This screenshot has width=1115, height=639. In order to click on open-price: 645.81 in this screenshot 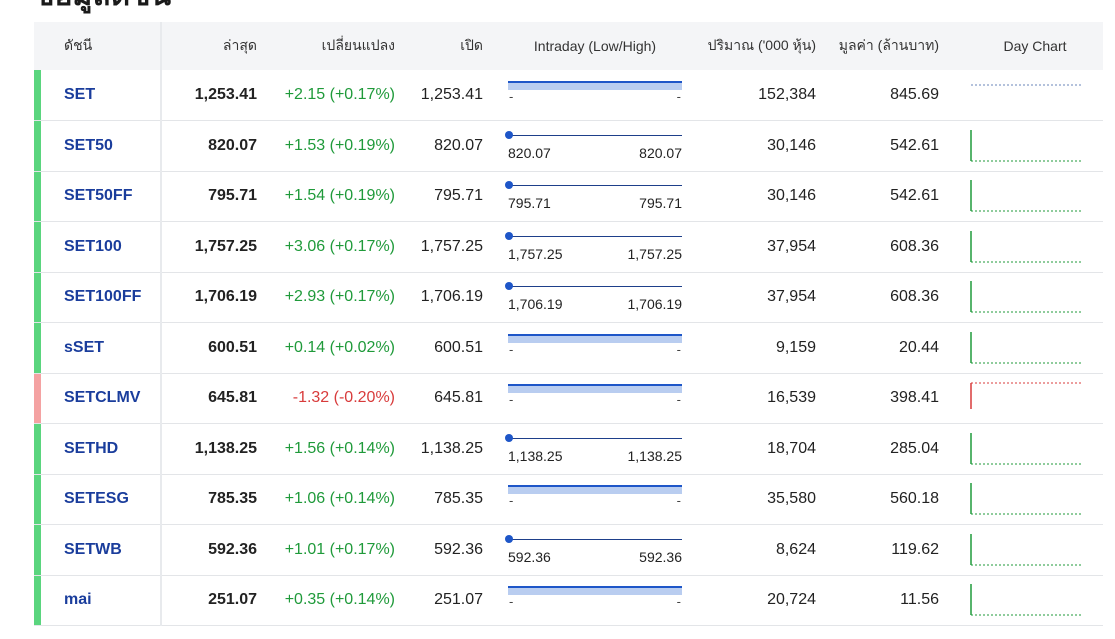, I will do `click(458, 398)`.